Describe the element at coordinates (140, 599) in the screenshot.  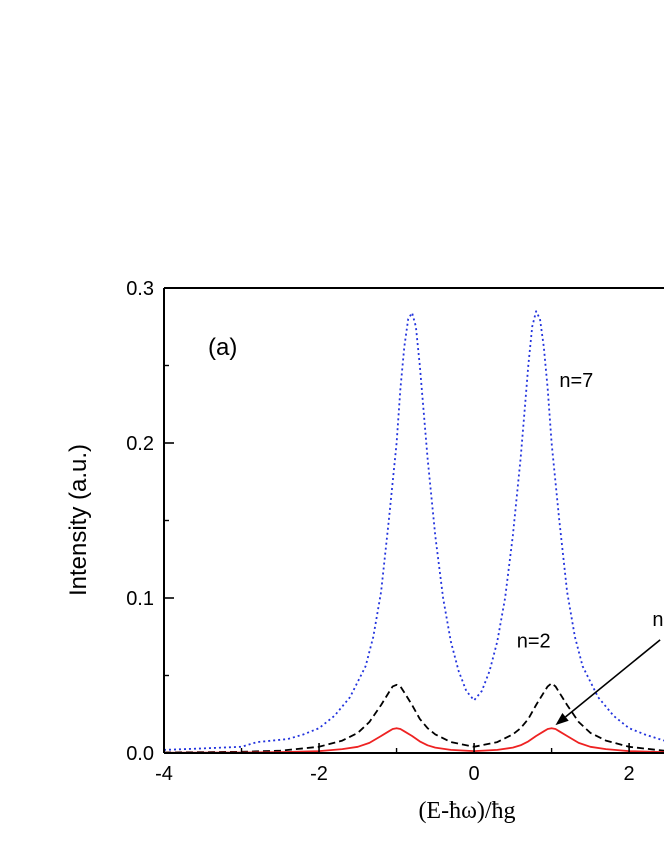
I see `y-tick-label: 0.1` at that location.